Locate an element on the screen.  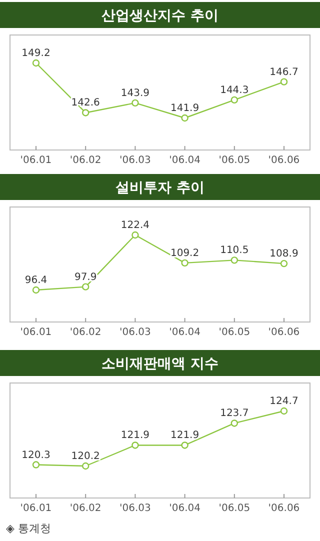
data-label: 120.3 is located at coordinates (36, 455).